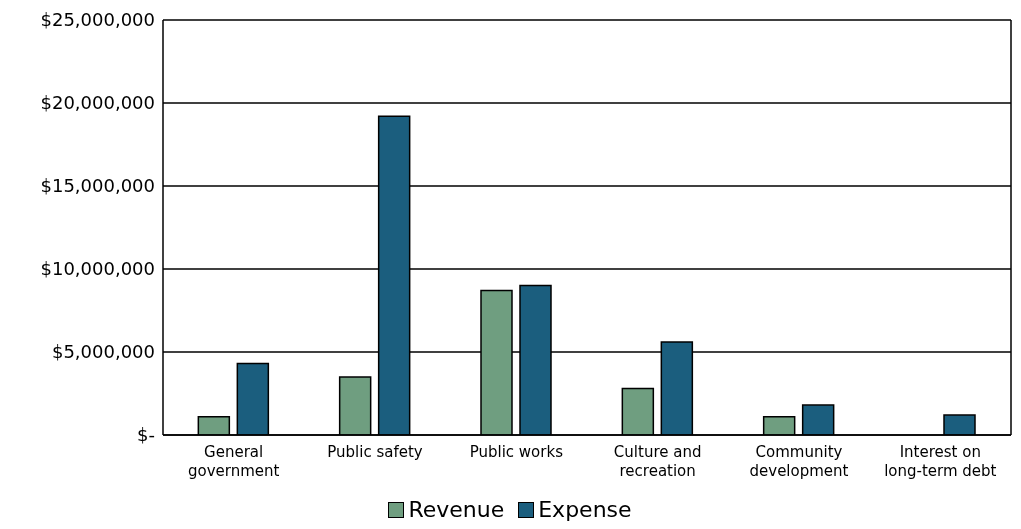  Describe the element at coordinates (799, 461) in the screenshot. I see `x-tick-label: Community development` at that location.